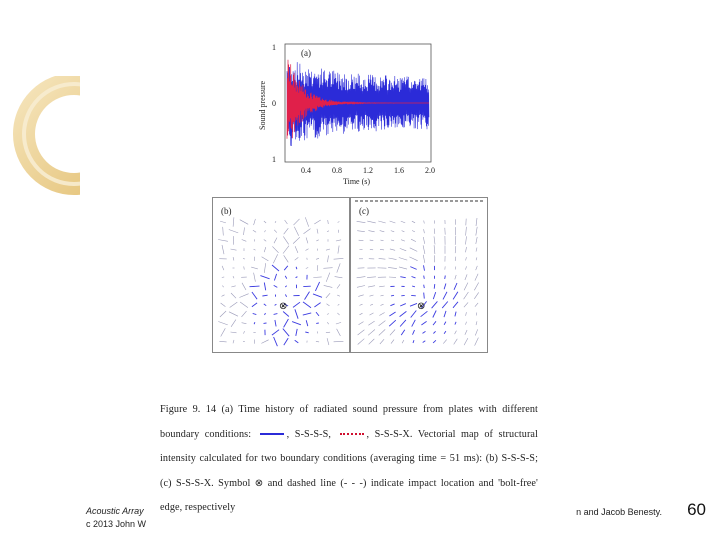 This screenshot has height=540, width=720. What do you see at coordinates (308, 434) in the screenshot?
I see `caption-part-2: , S-S-S-S,` at bounding box center [308, 434].